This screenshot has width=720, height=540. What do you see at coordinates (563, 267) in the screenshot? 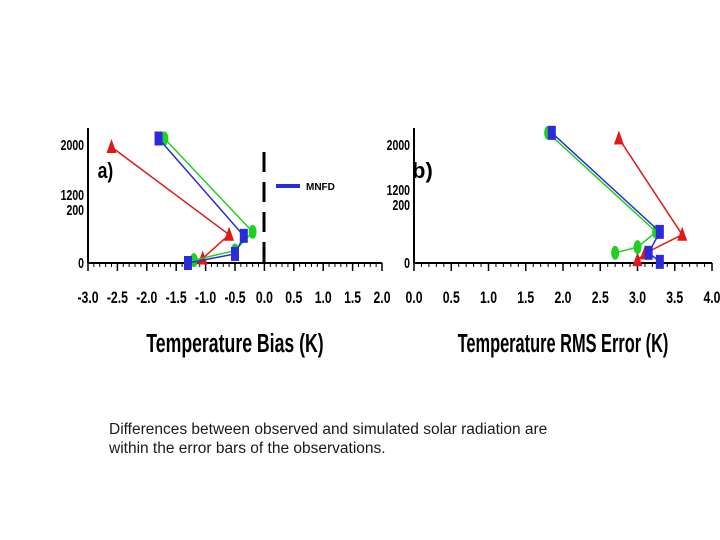
I see `panel-b-x-tick-marks` at bounding box center [563, 267].